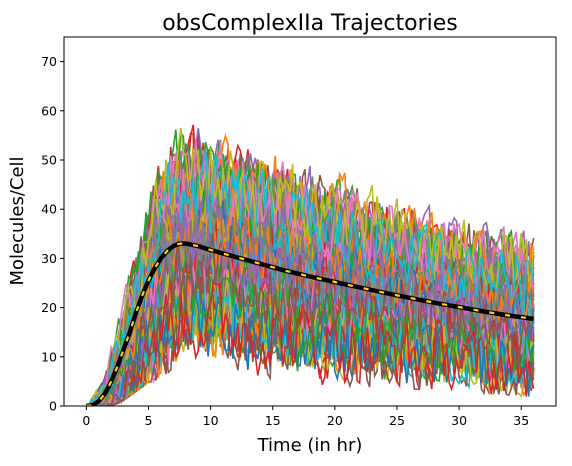  I want to click on x-tick-label: 25, so click(397, 420).